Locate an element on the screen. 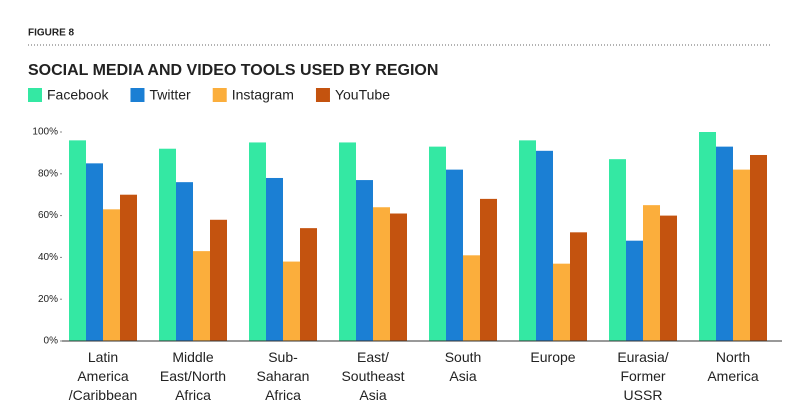 The image size is (800, 420). y-tick-label: 100% is located at coordinates (45, 132).